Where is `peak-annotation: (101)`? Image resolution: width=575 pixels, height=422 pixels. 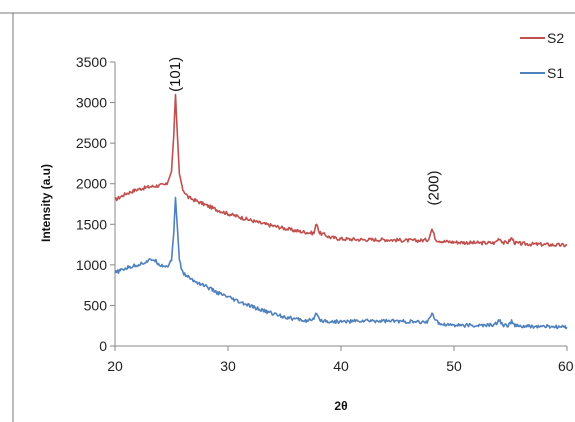
peak-annotation: (101) is located at coordinates (175, 74).